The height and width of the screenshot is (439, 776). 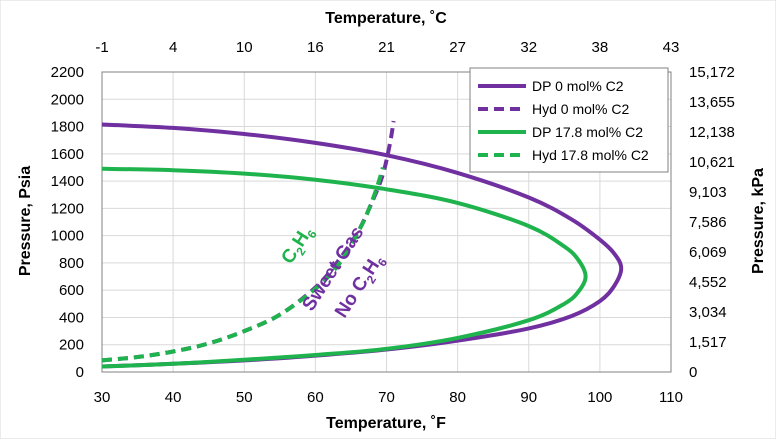 What do you see at coordinates (671, 47) in the screenshot?
I see `x-top-tick-label: 43` at bounding box center [671, 47].